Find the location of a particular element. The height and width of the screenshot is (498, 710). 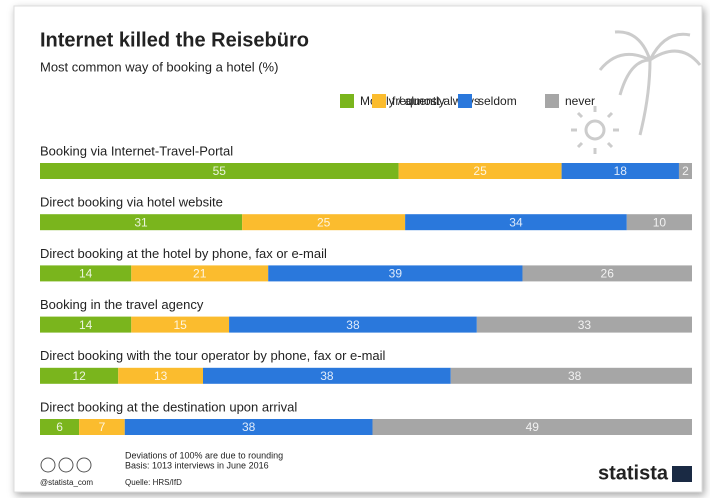

legend-label: seldom is located at coordinates (497, 101).